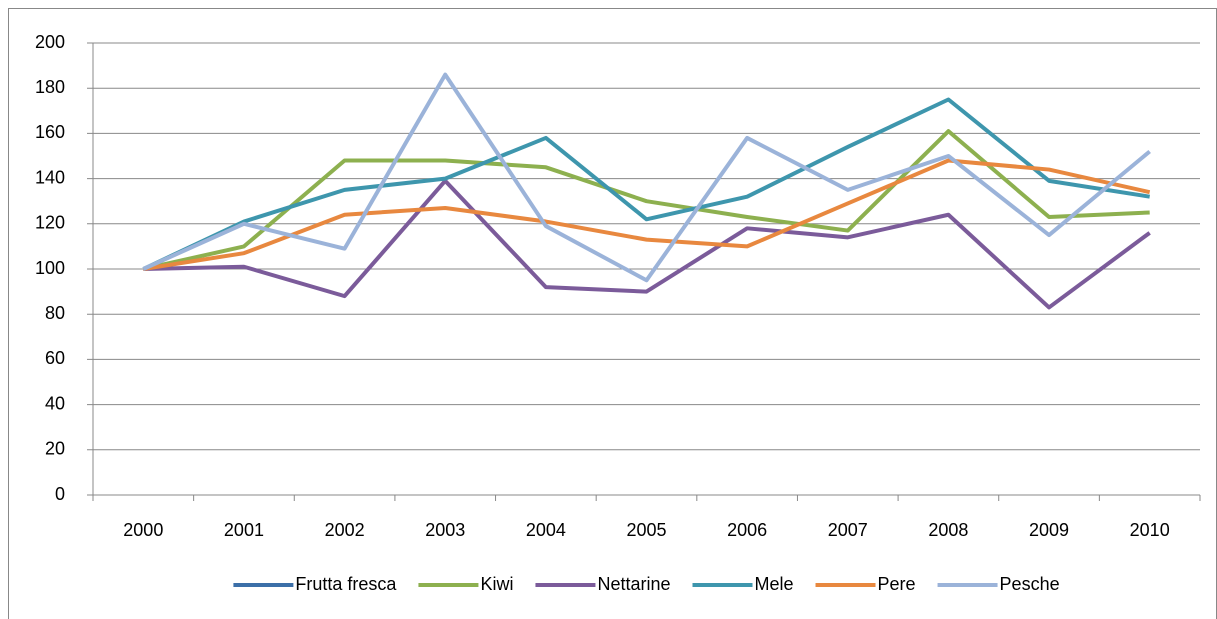 The height and width of the screenshot is (619, 1217). What do you see at coordinates (774, 584) in the screenshot?
I see `legend-label: Mele` at bounding box center [774, 584].